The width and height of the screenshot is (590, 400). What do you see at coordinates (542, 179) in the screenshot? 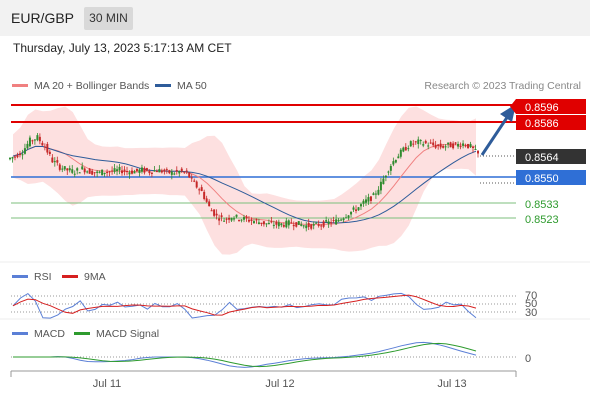
I see `tag-text-3: 0.8550` at bounding box center [542, 179].